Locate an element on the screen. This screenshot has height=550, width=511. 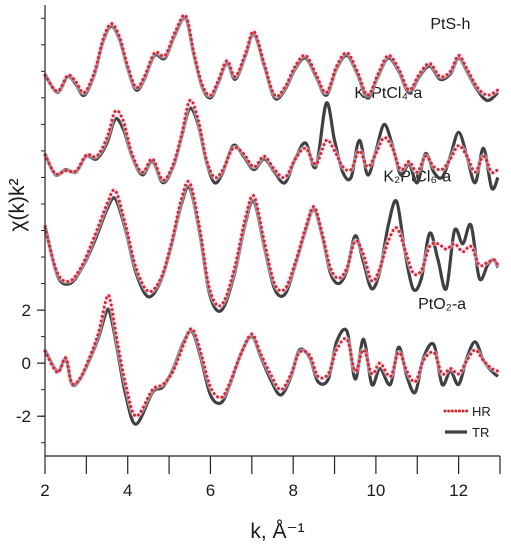
x-tick-label: 6 is located at coordinates (210, 490).